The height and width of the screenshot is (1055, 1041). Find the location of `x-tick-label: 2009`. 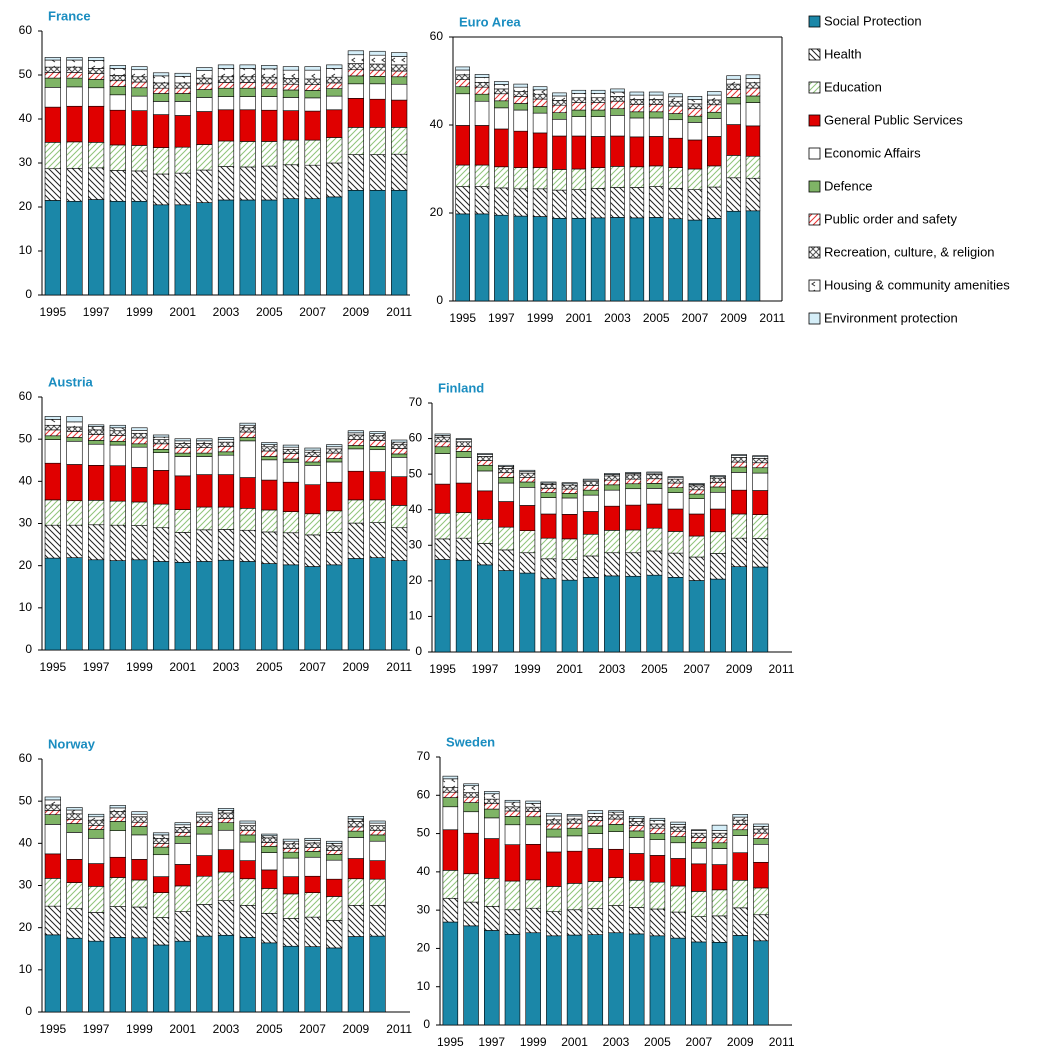

x-tick-label: 2009 is located at coordinates (356, 1029).